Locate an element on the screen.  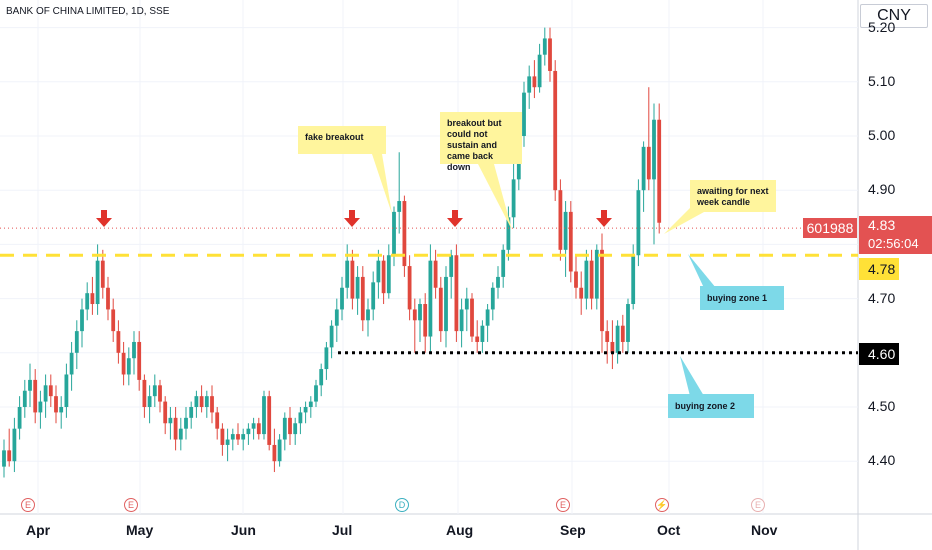
symbol-header: BANK OF CHINA LIMITED, 1D, SSE is located at coordinates (88, 11).